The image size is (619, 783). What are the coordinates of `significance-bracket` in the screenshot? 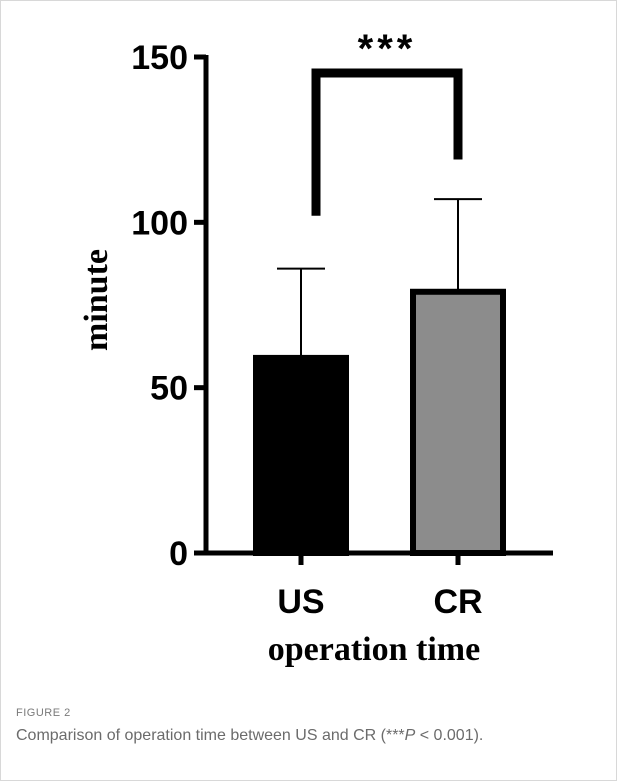 It's located at (387, 142).